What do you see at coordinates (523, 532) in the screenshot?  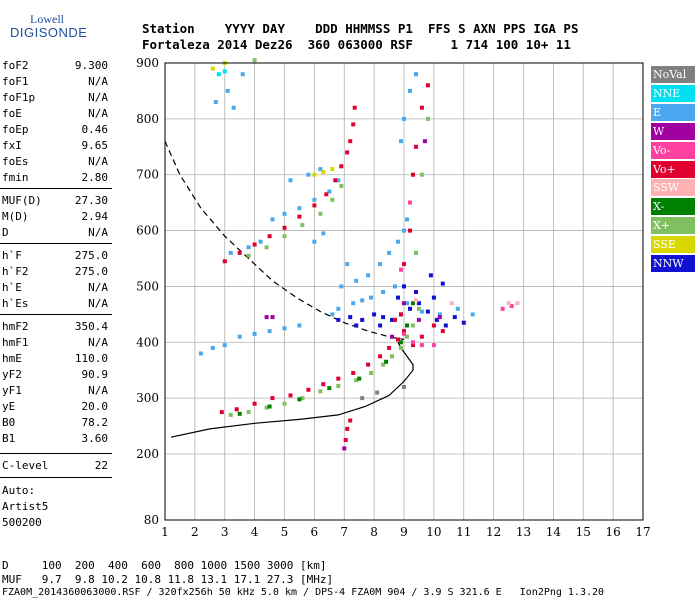 I see `x-tick-label: 13` at bounding box center [523, 532].